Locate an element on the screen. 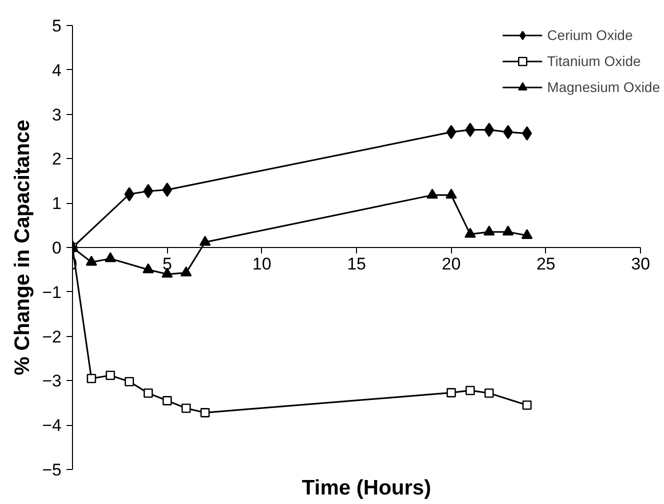  x-tick-label: 20 is located at coordinates (451, 264).